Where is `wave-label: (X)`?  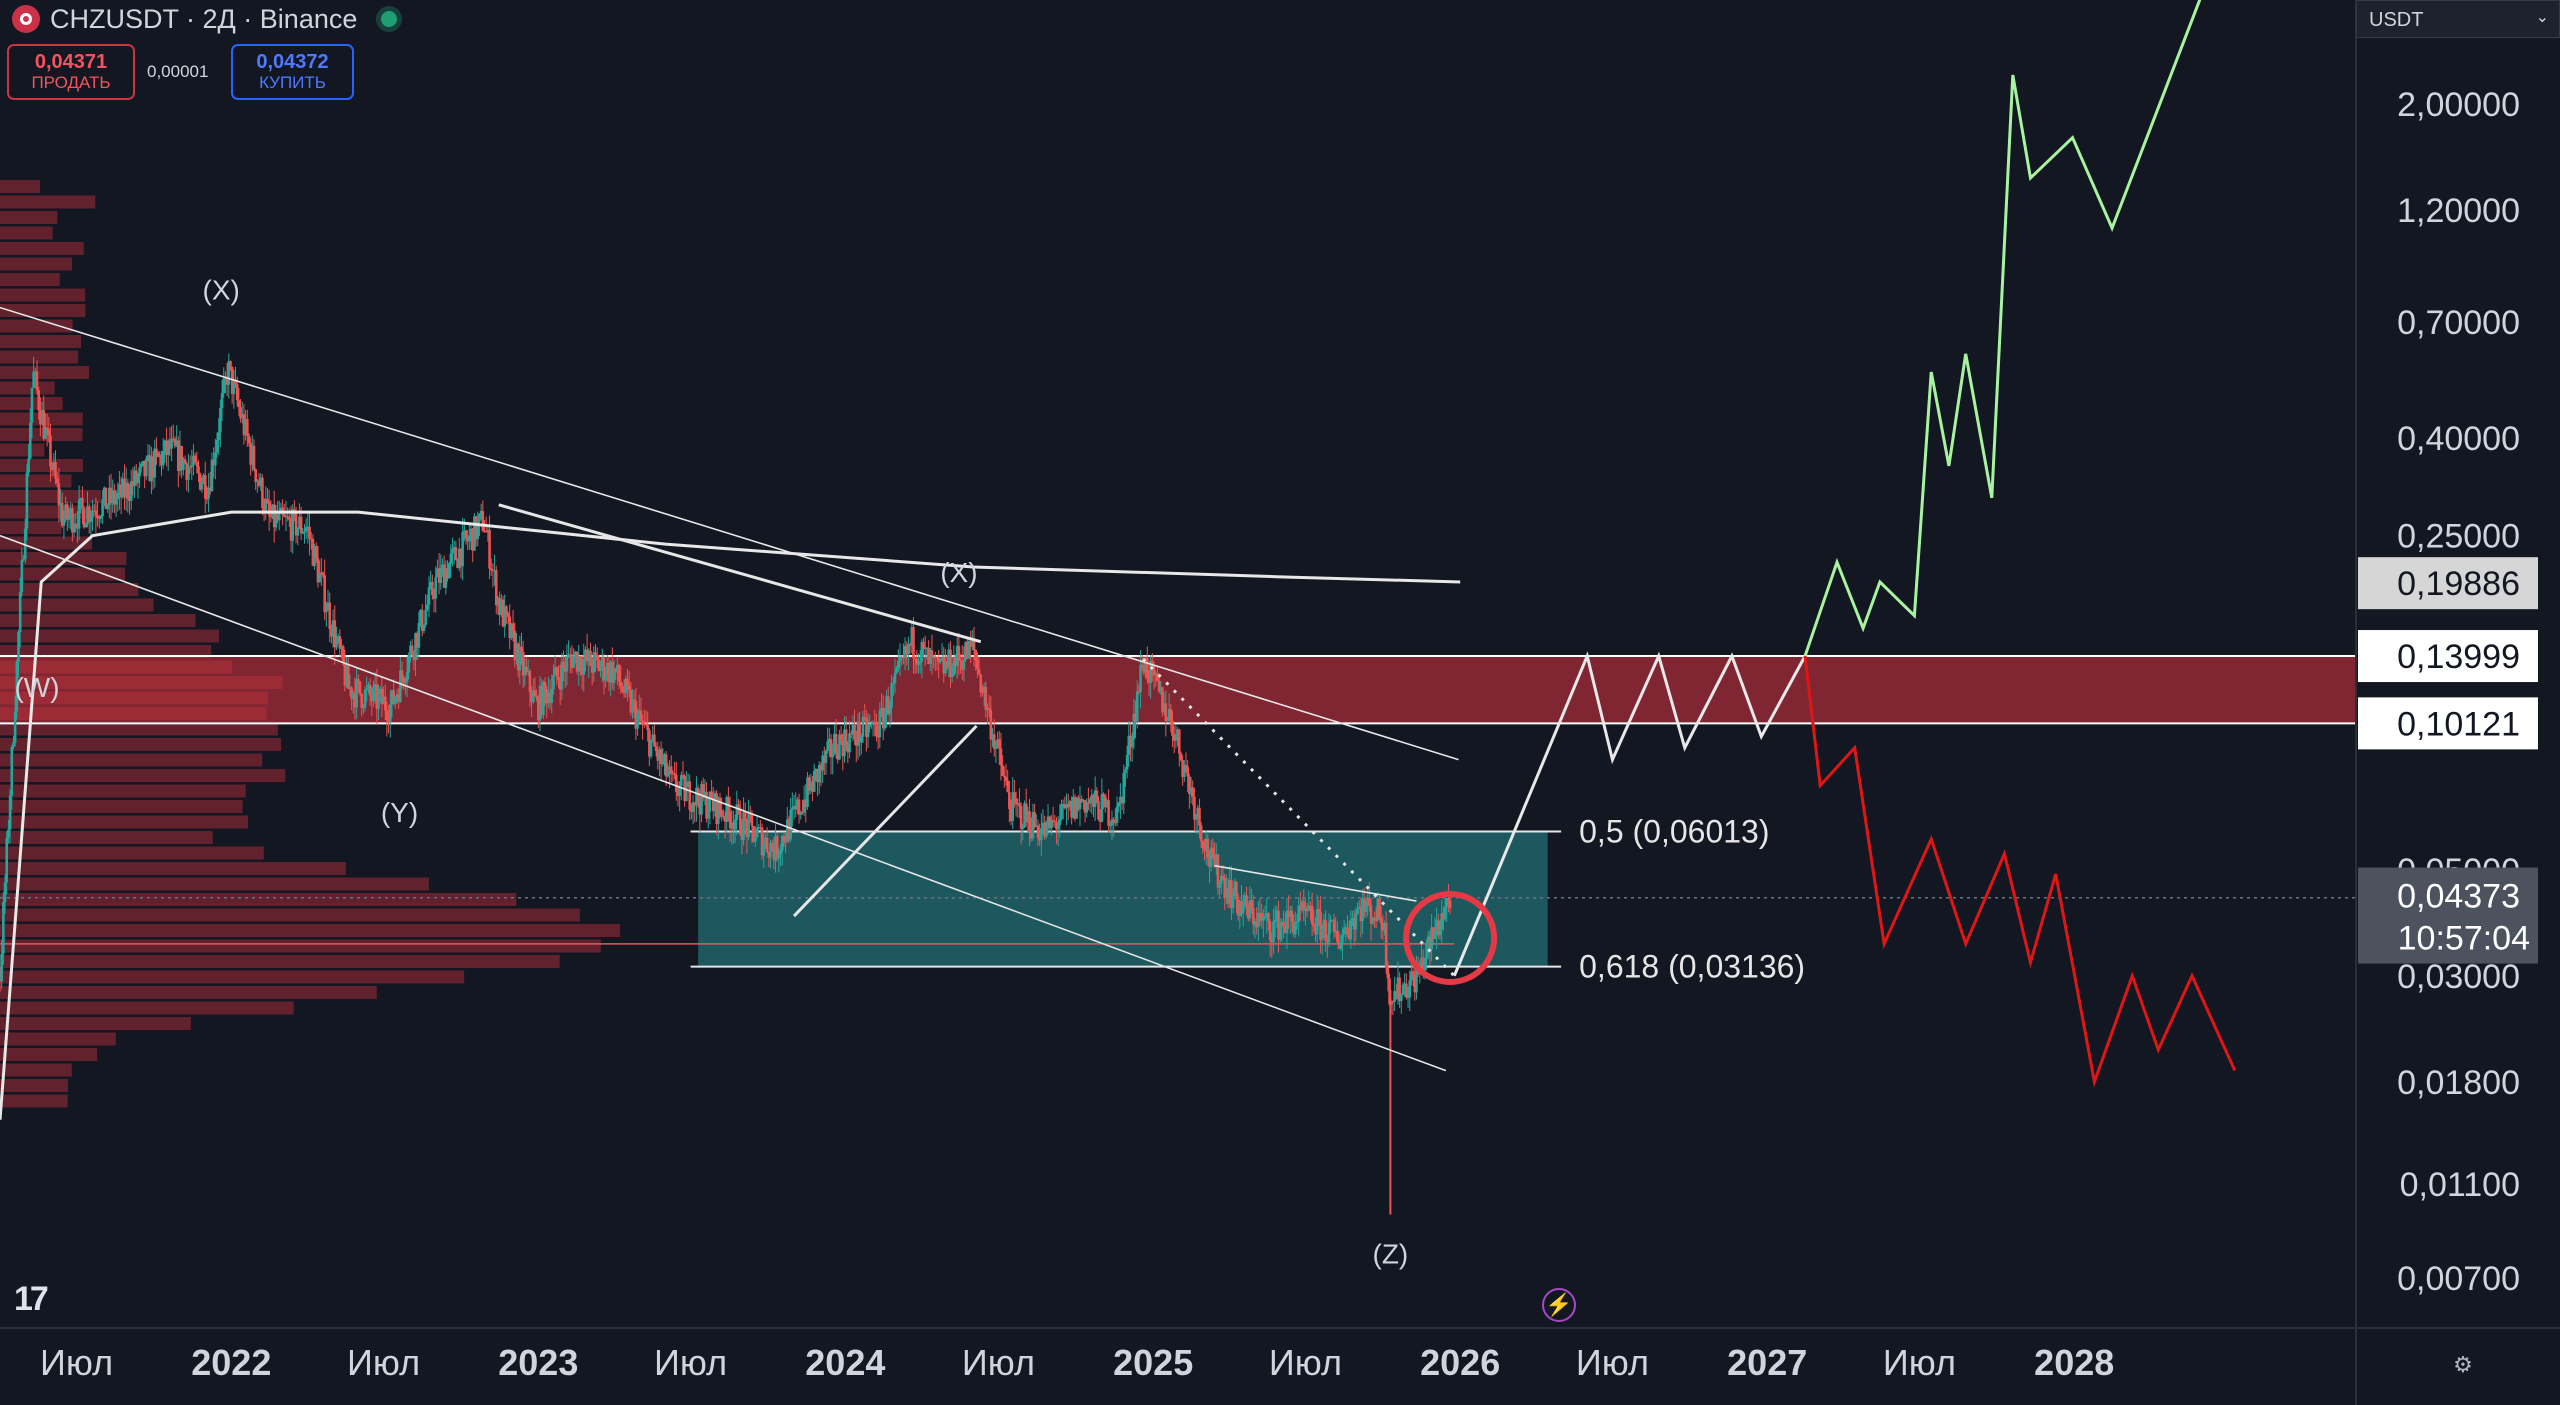 wave-label: (X) is located at coordinates (958, 572).